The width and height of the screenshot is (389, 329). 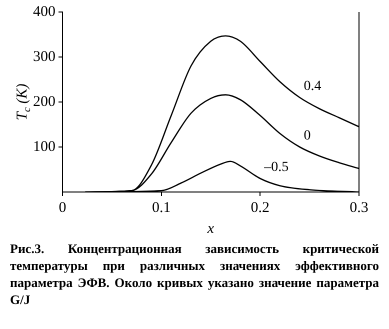 I want to click on y-tick-label: 300, so click(x=44, y=56).